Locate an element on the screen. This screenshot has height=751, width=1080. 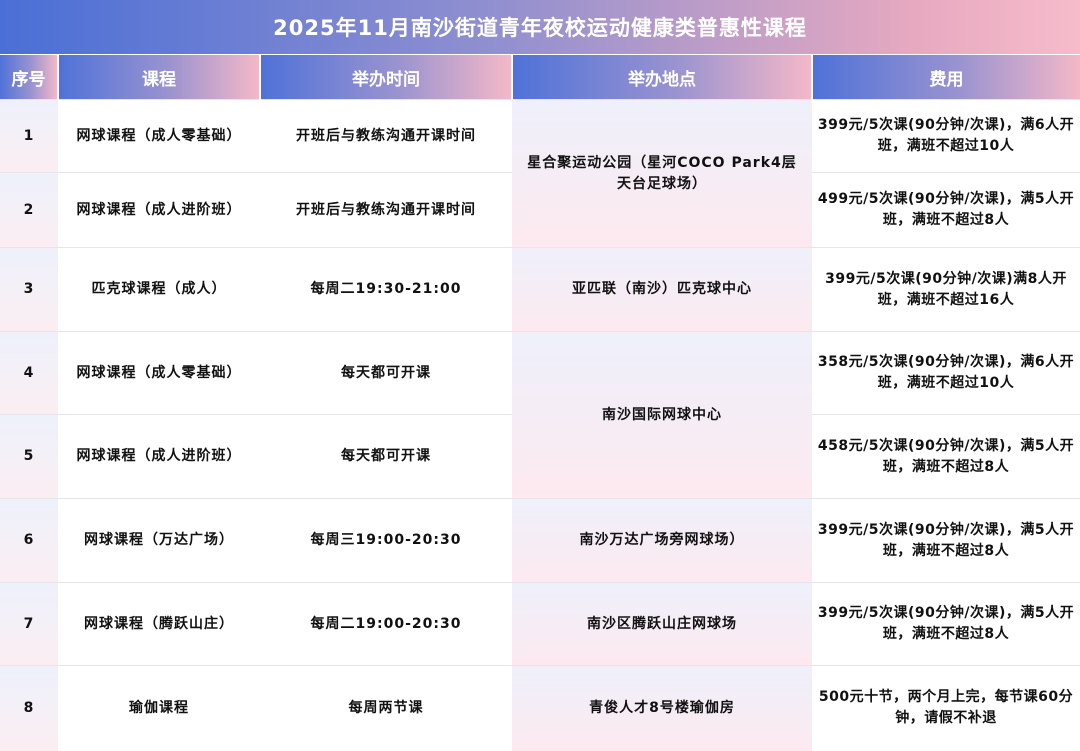
header-row: 序号 课程 举办时间 举办地点 费用 is located at coordinates (540, 77).